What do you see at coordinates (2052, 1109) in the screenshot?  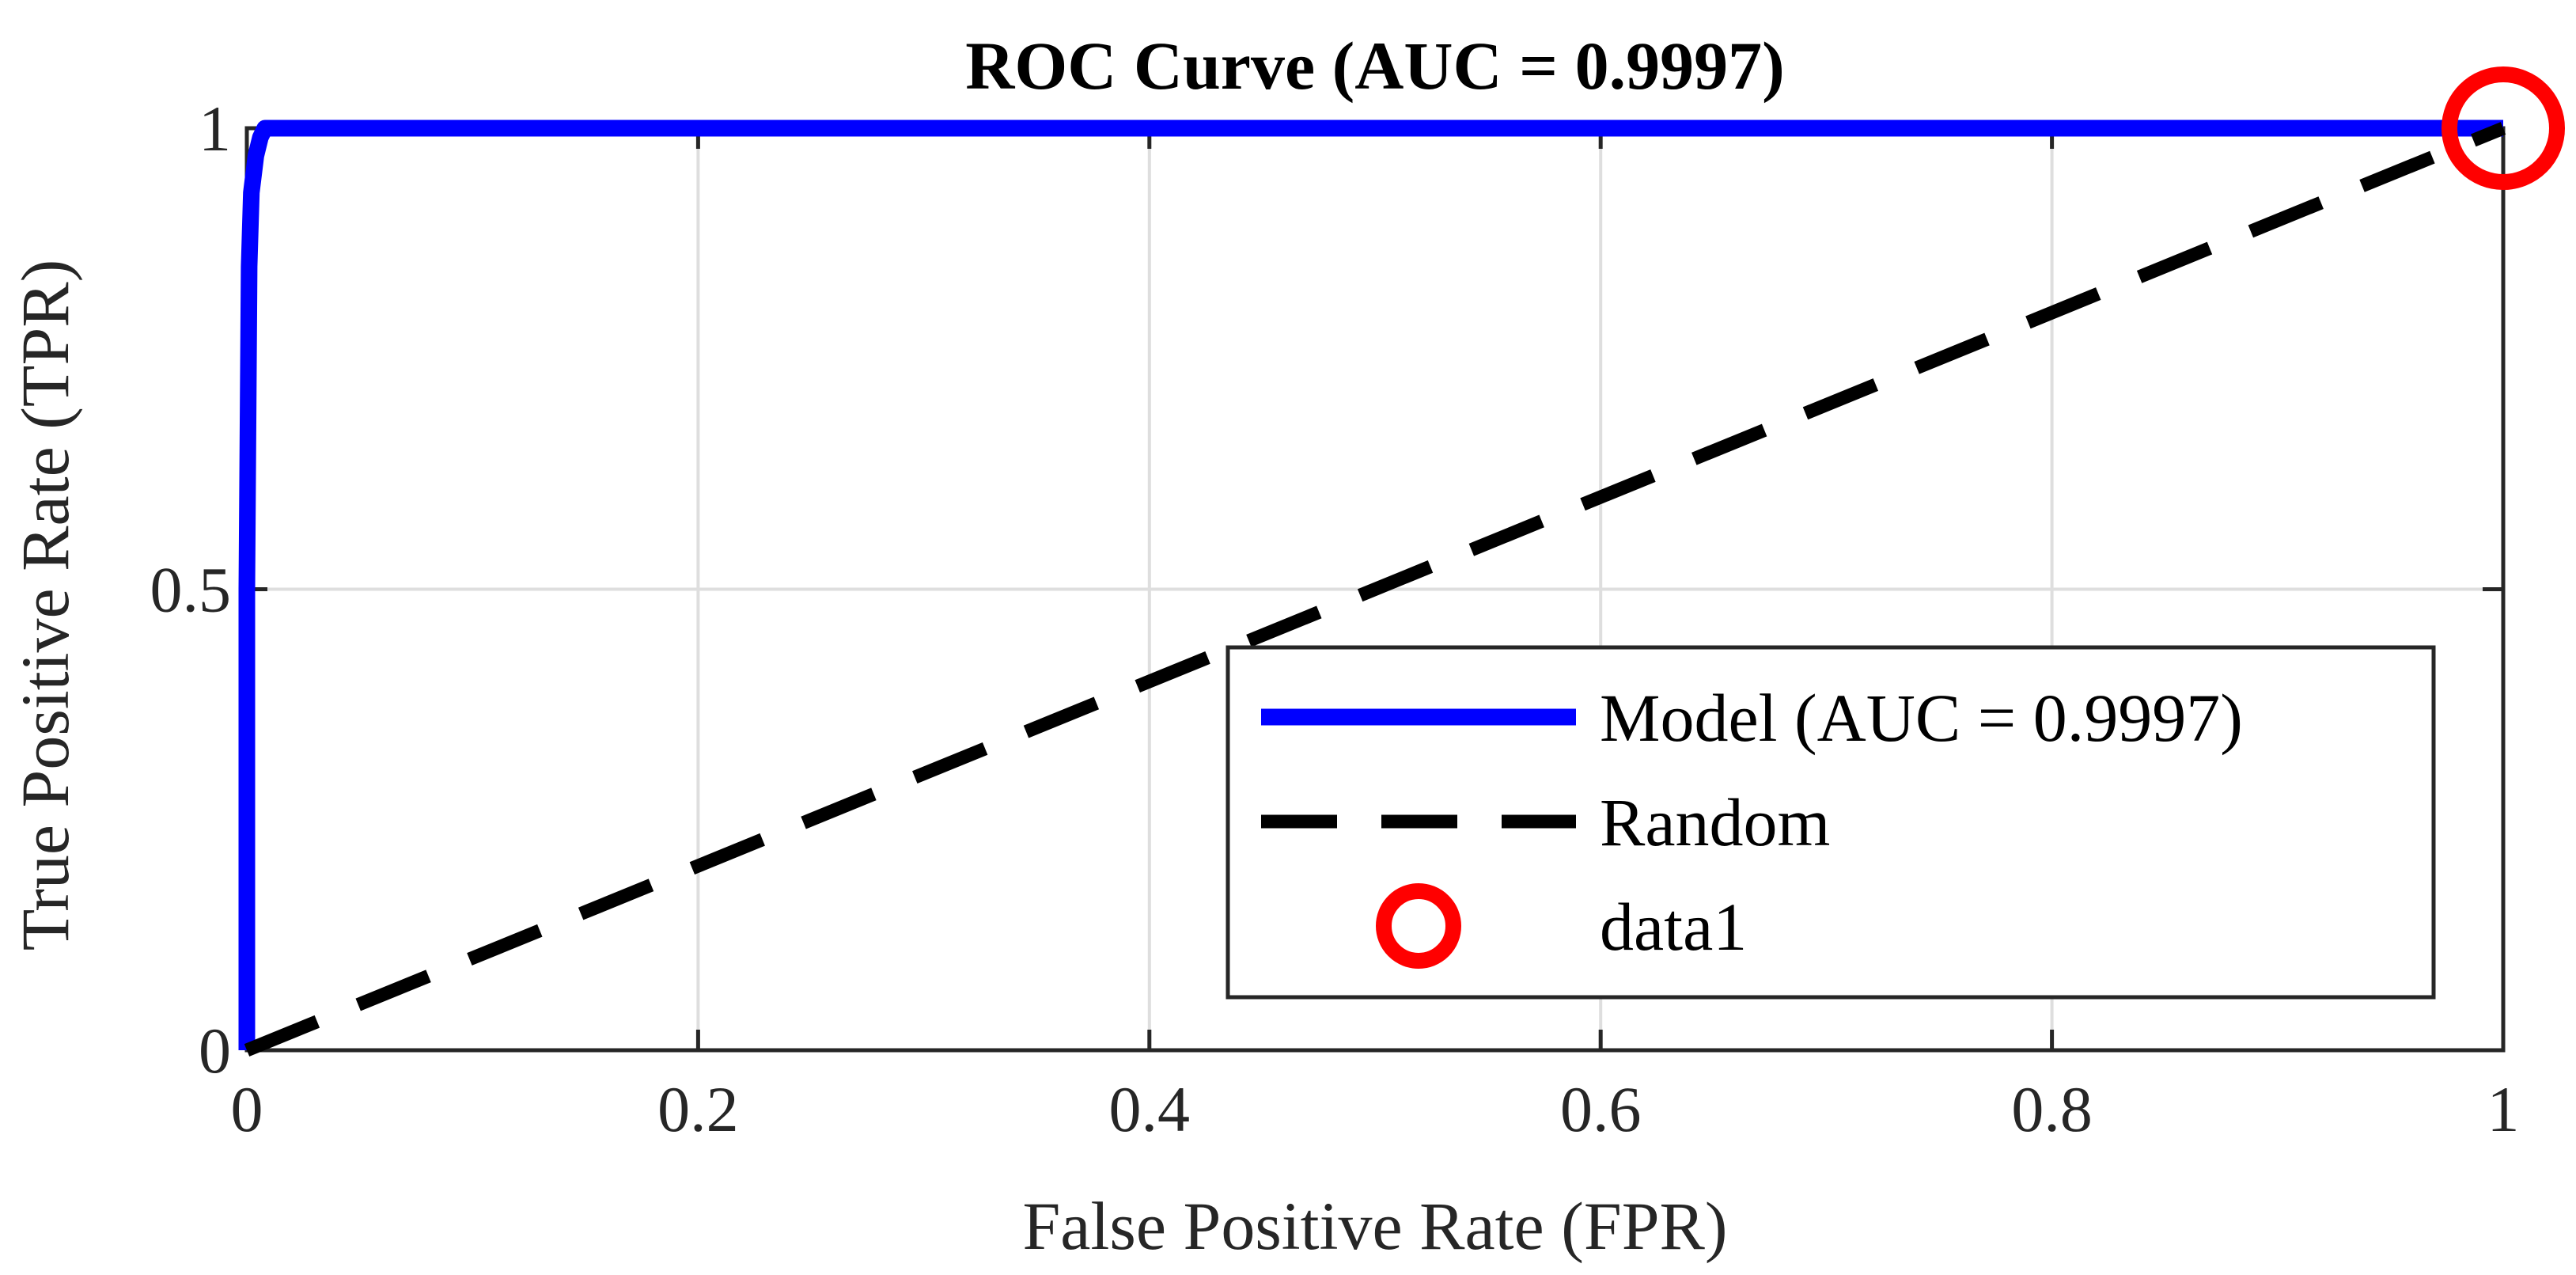 I see `x-tick-label: 0.8` at bounding box center [2052, 1109].